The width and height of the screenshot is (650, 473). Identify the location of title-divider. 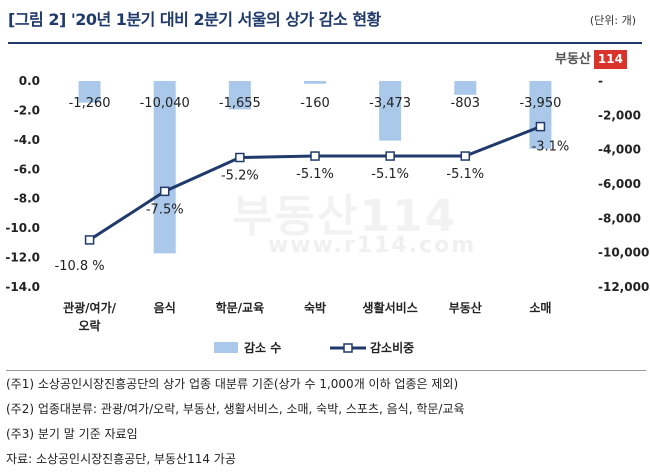
(325, 43).